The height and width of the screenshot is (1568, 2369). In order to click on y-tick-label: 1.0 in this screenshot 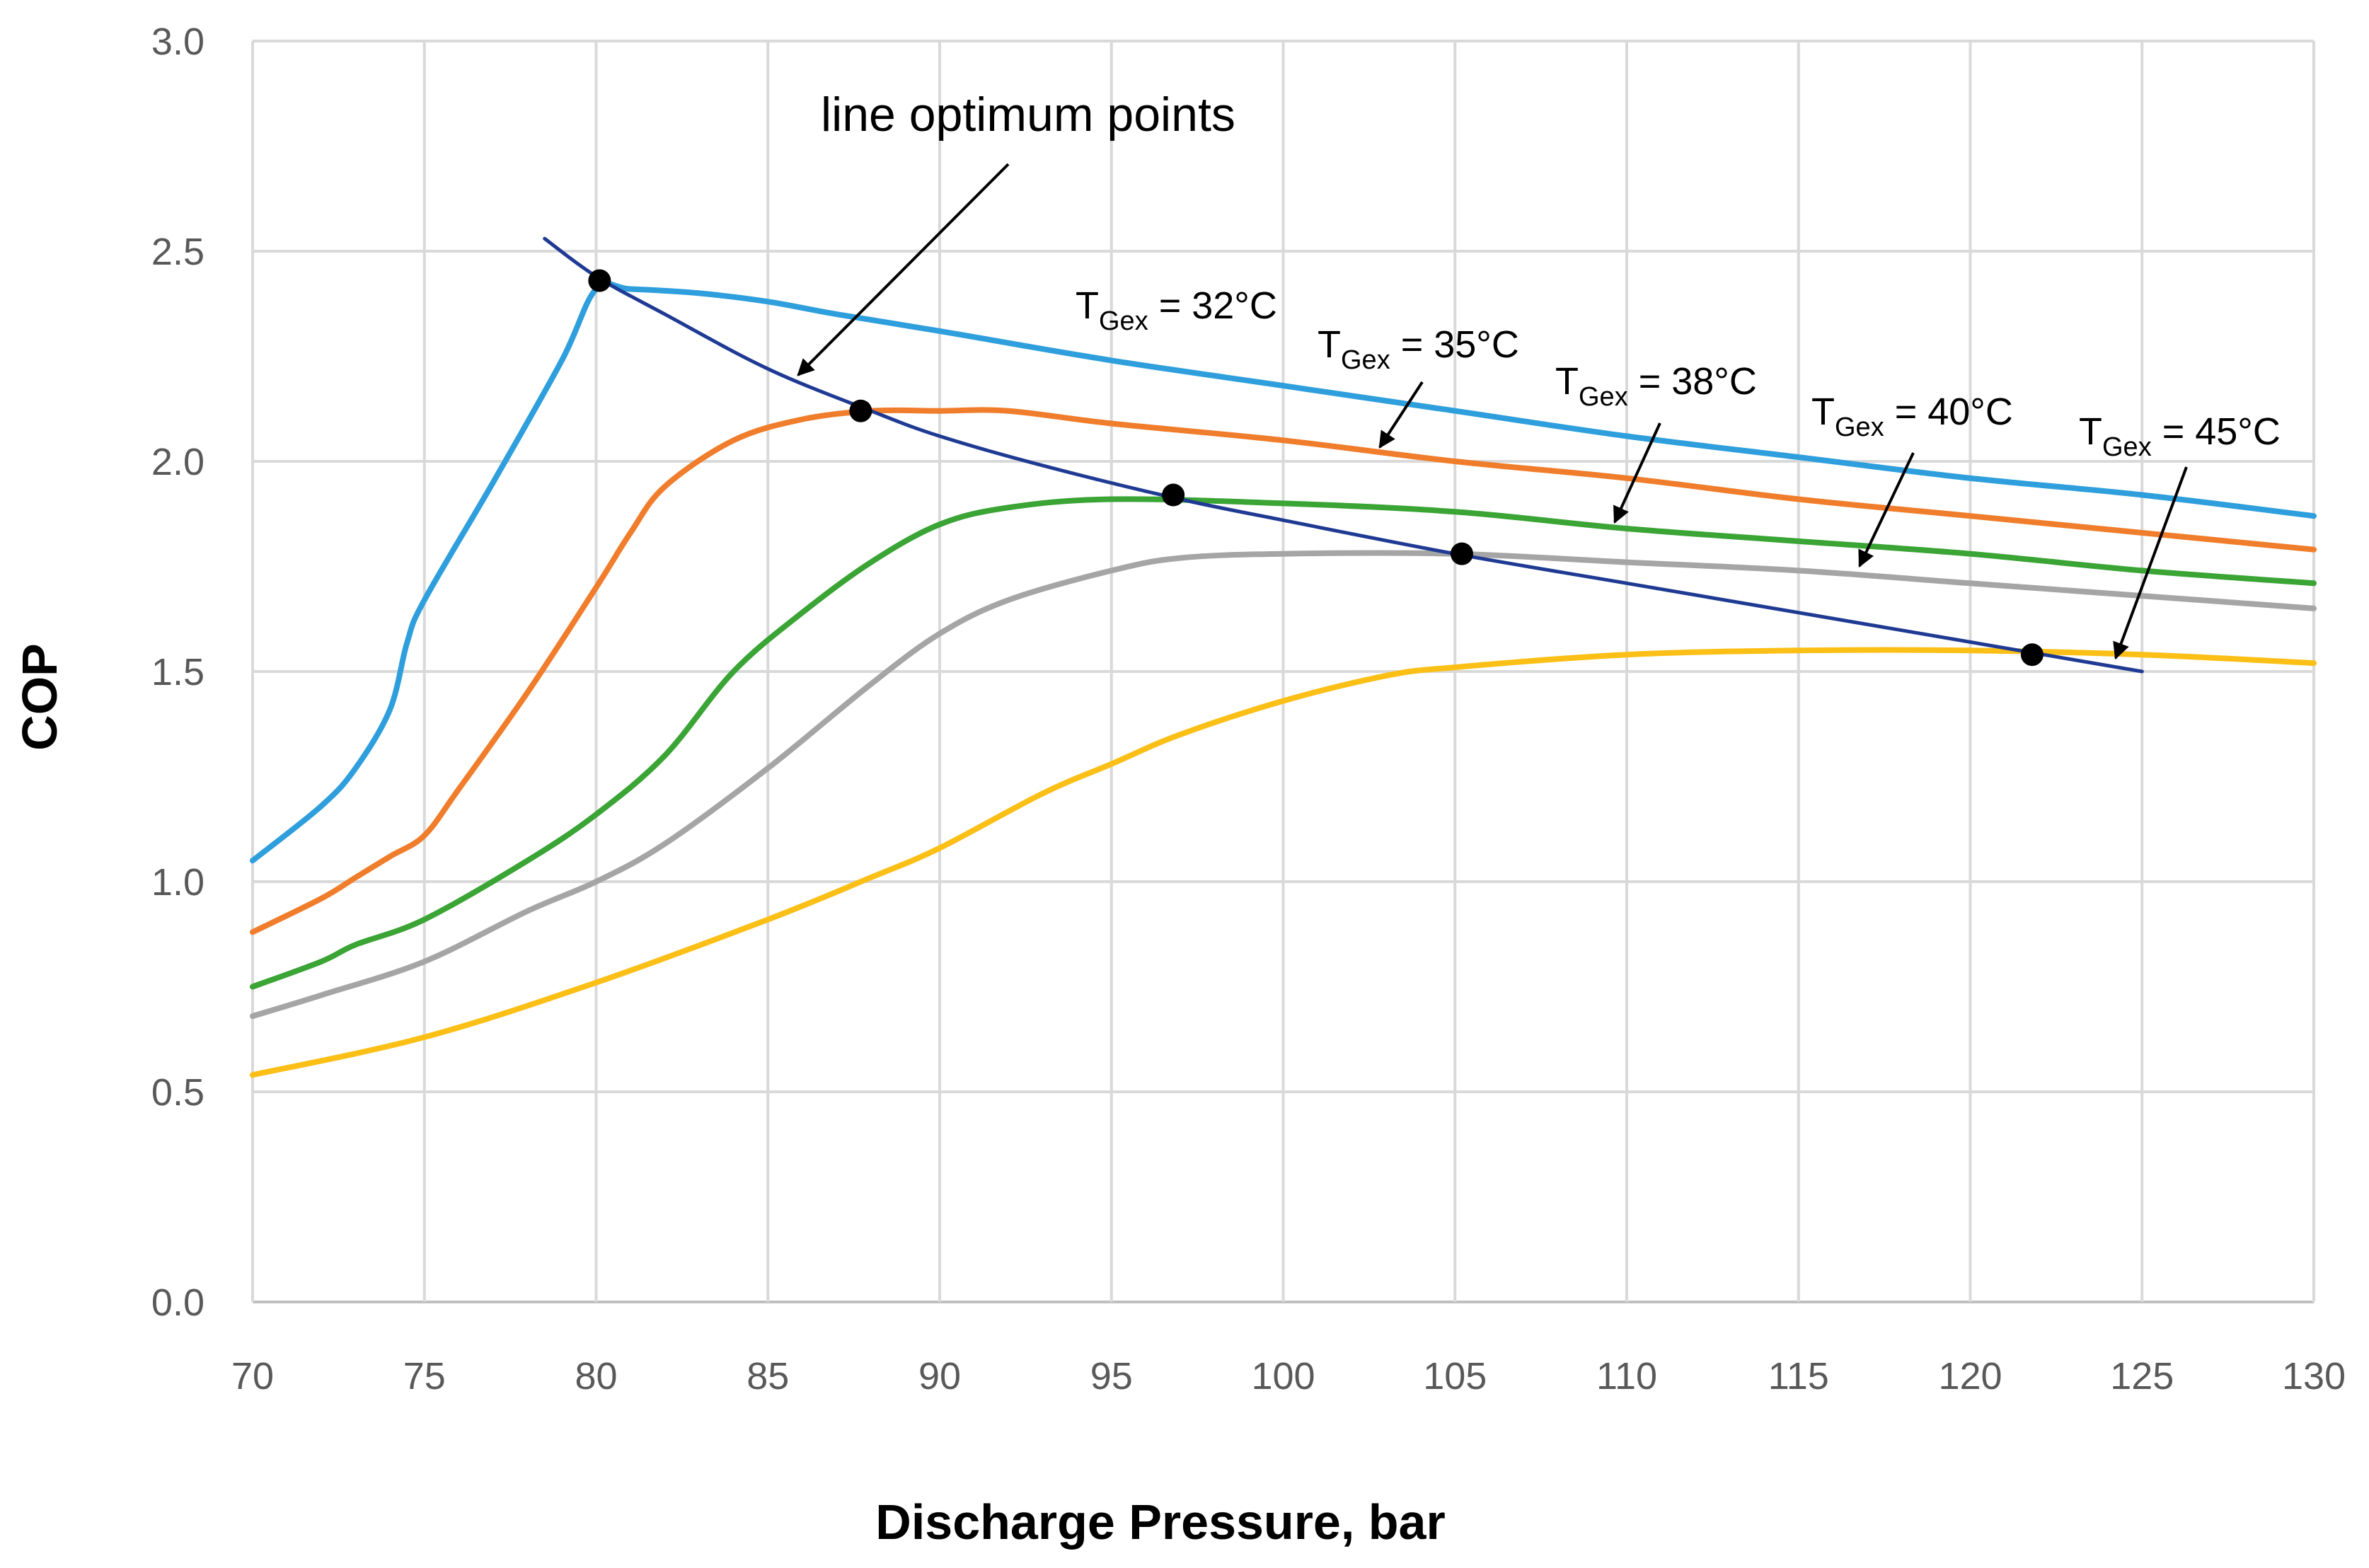, I will do `click(177, 882)`.